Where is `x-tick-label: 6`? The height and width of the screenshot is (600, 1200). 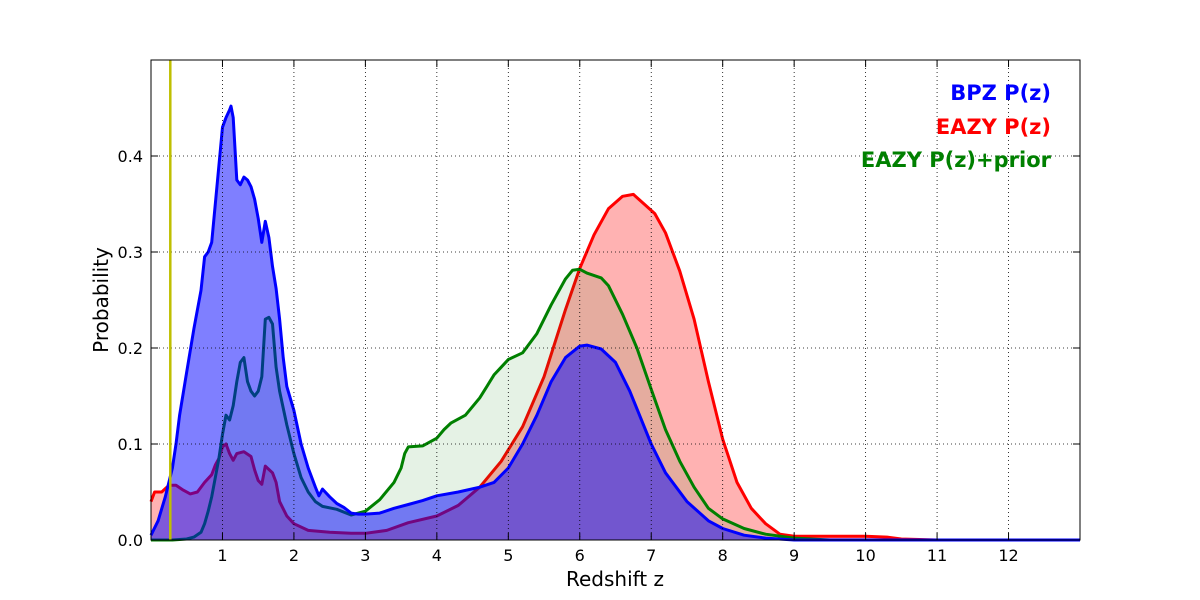
x-tick-label: 6 is located at coordinates (580, 555).